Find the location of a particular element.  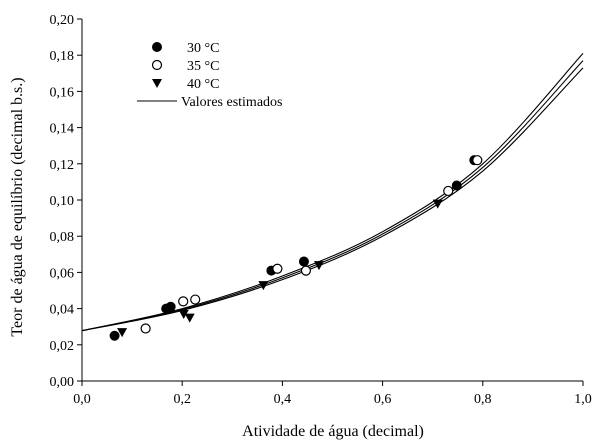

y-tick-label: 0,06 is located at coordinates (62, 273).